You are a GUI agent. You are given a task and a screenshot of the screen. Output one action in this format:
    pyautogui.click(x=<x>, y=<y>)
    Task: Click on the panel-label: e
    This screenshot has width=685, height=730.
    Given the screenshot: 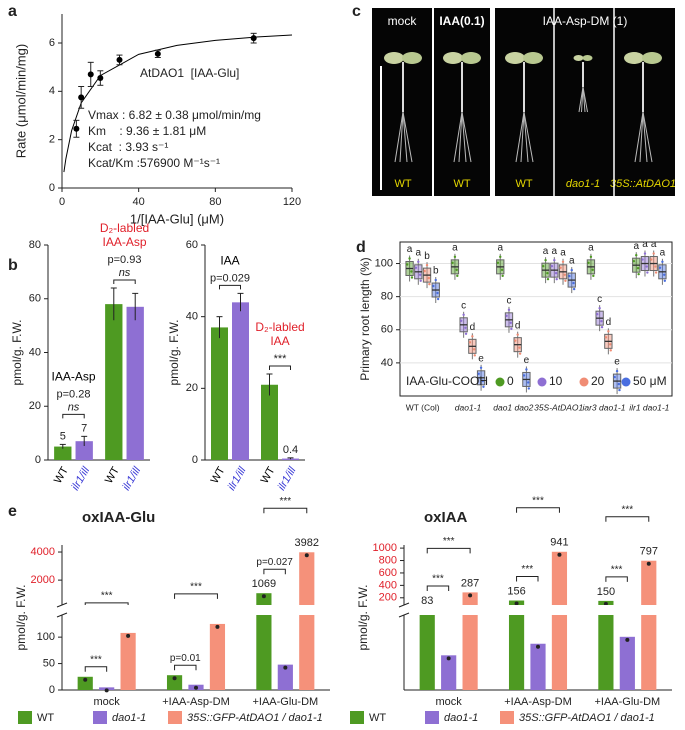 What is the action you would take?
    pyautogui.click(x=12, y=511)
    